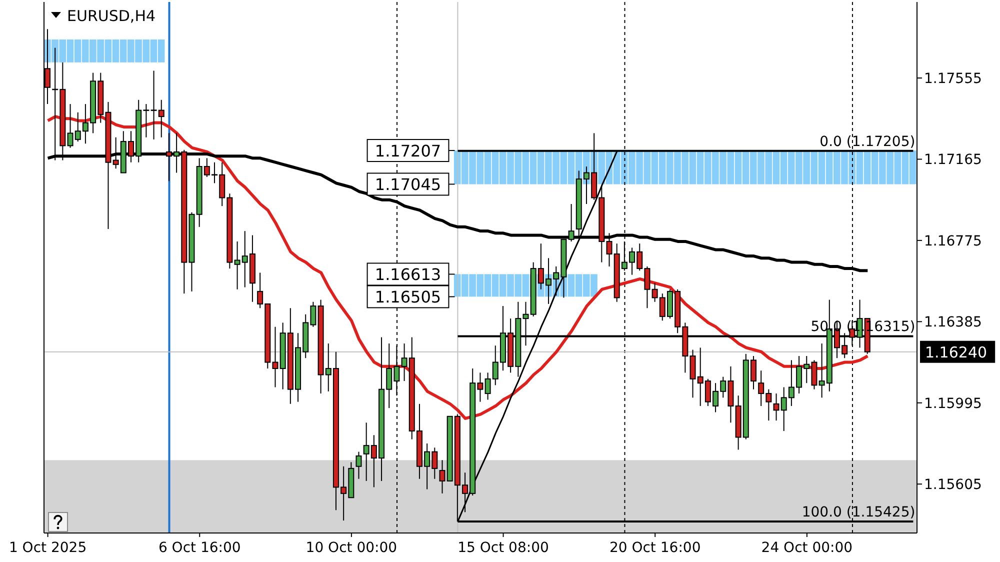 The image size is (1000, 562). I want to click on x-tick-label: 10 Oct 00:00, so click(352, 548).